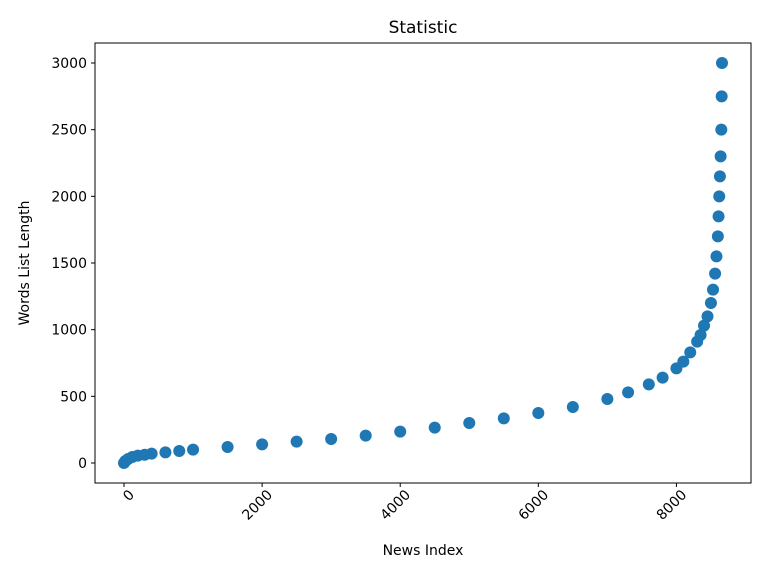 This screenshot has height=576, width=768. I want to click on chart-title: Statistic, so click(423, 28).